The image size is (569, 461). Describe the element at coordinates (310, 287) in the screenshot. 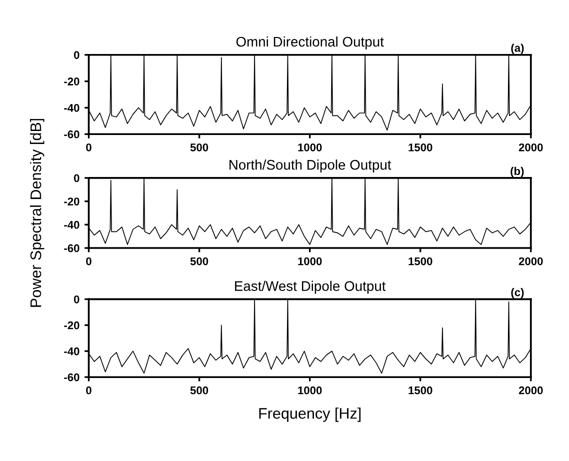

I see `chart-title: East/West Dipole Output` at that location.